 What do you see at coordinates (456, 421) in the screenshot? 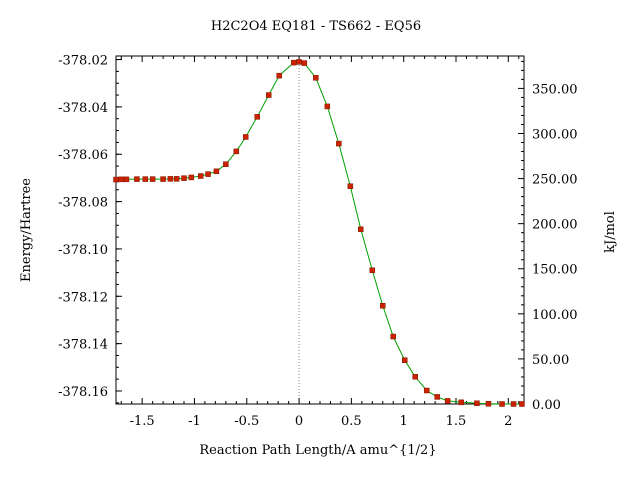
I see `x-tick-label: 1.5` at bounding box center [456, 421].